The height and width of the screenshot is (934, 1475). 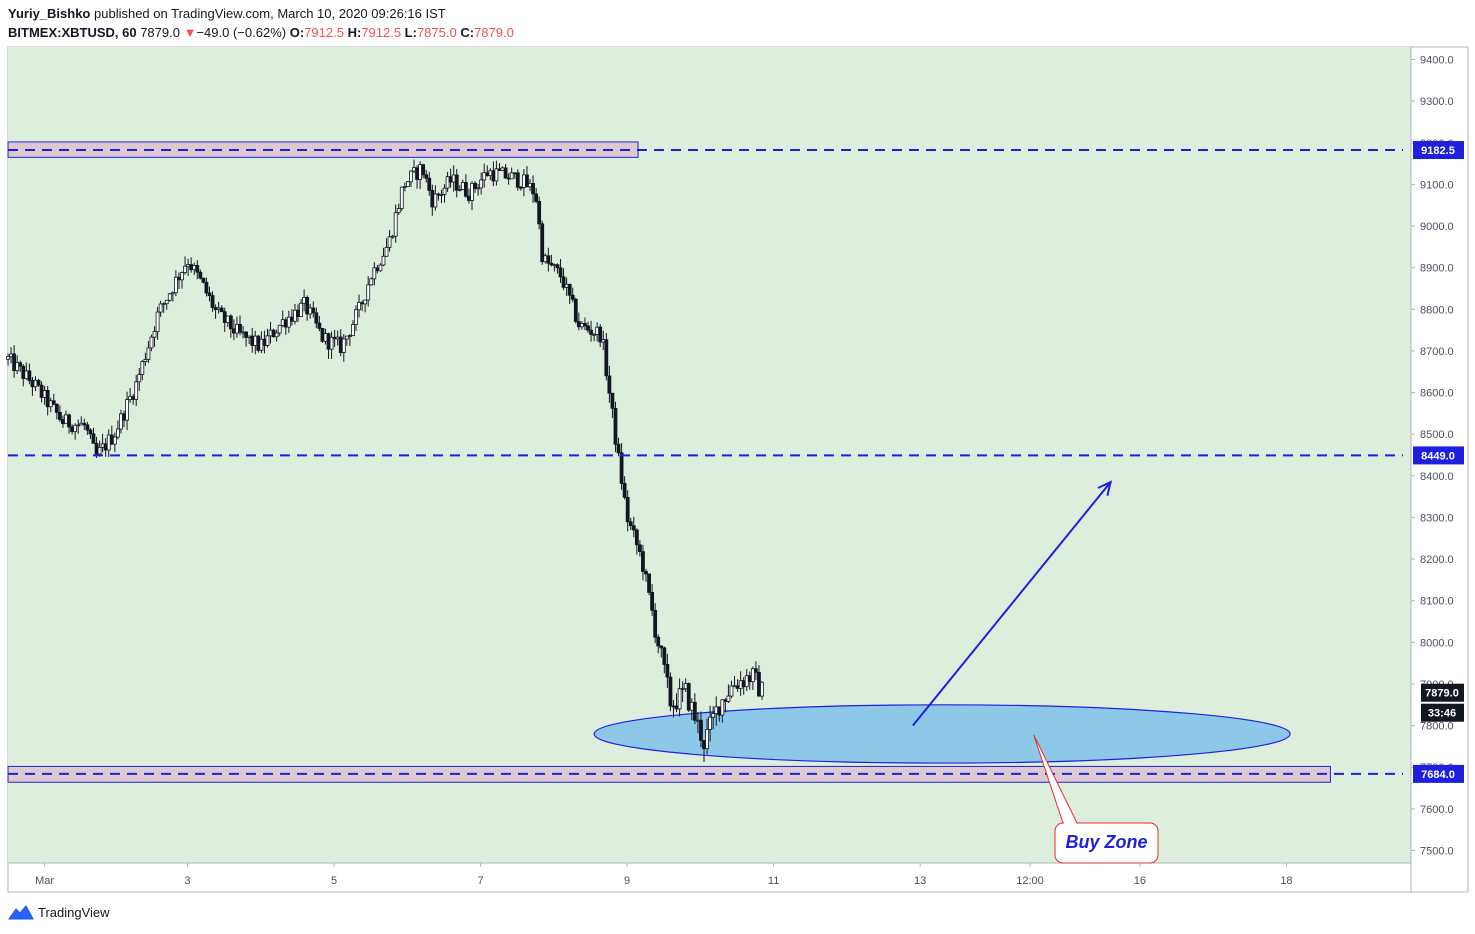 What do you see at coordinates (1437, 560) in the screenshot?
I see `y-tick-label: 8200.0` at bounding box center [1437, 560].